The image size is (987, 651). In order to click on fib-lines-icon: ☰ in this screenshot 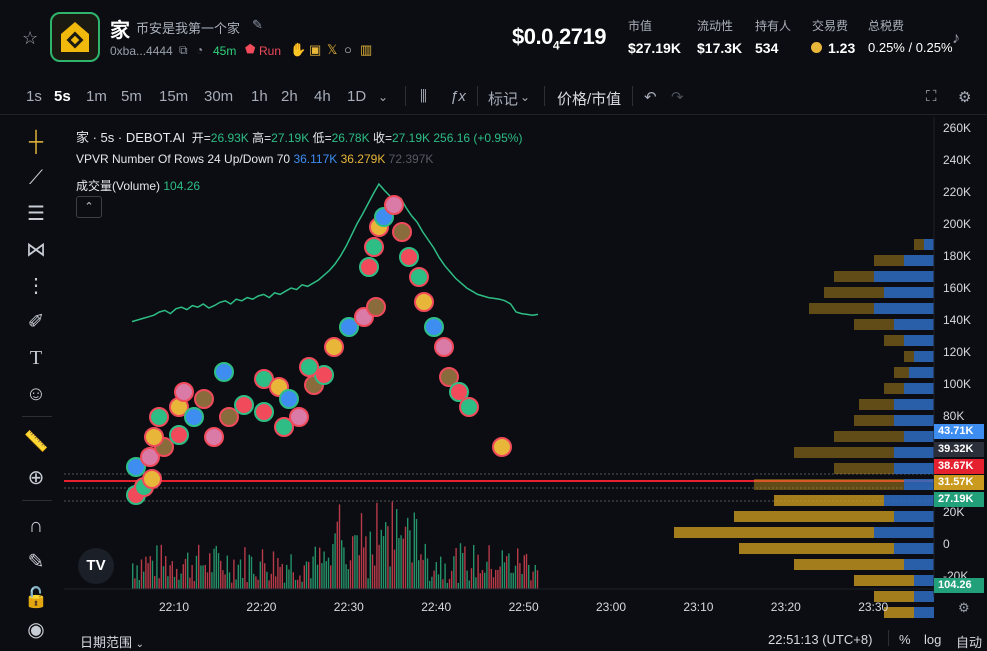, I will do `click(36, 214)`.